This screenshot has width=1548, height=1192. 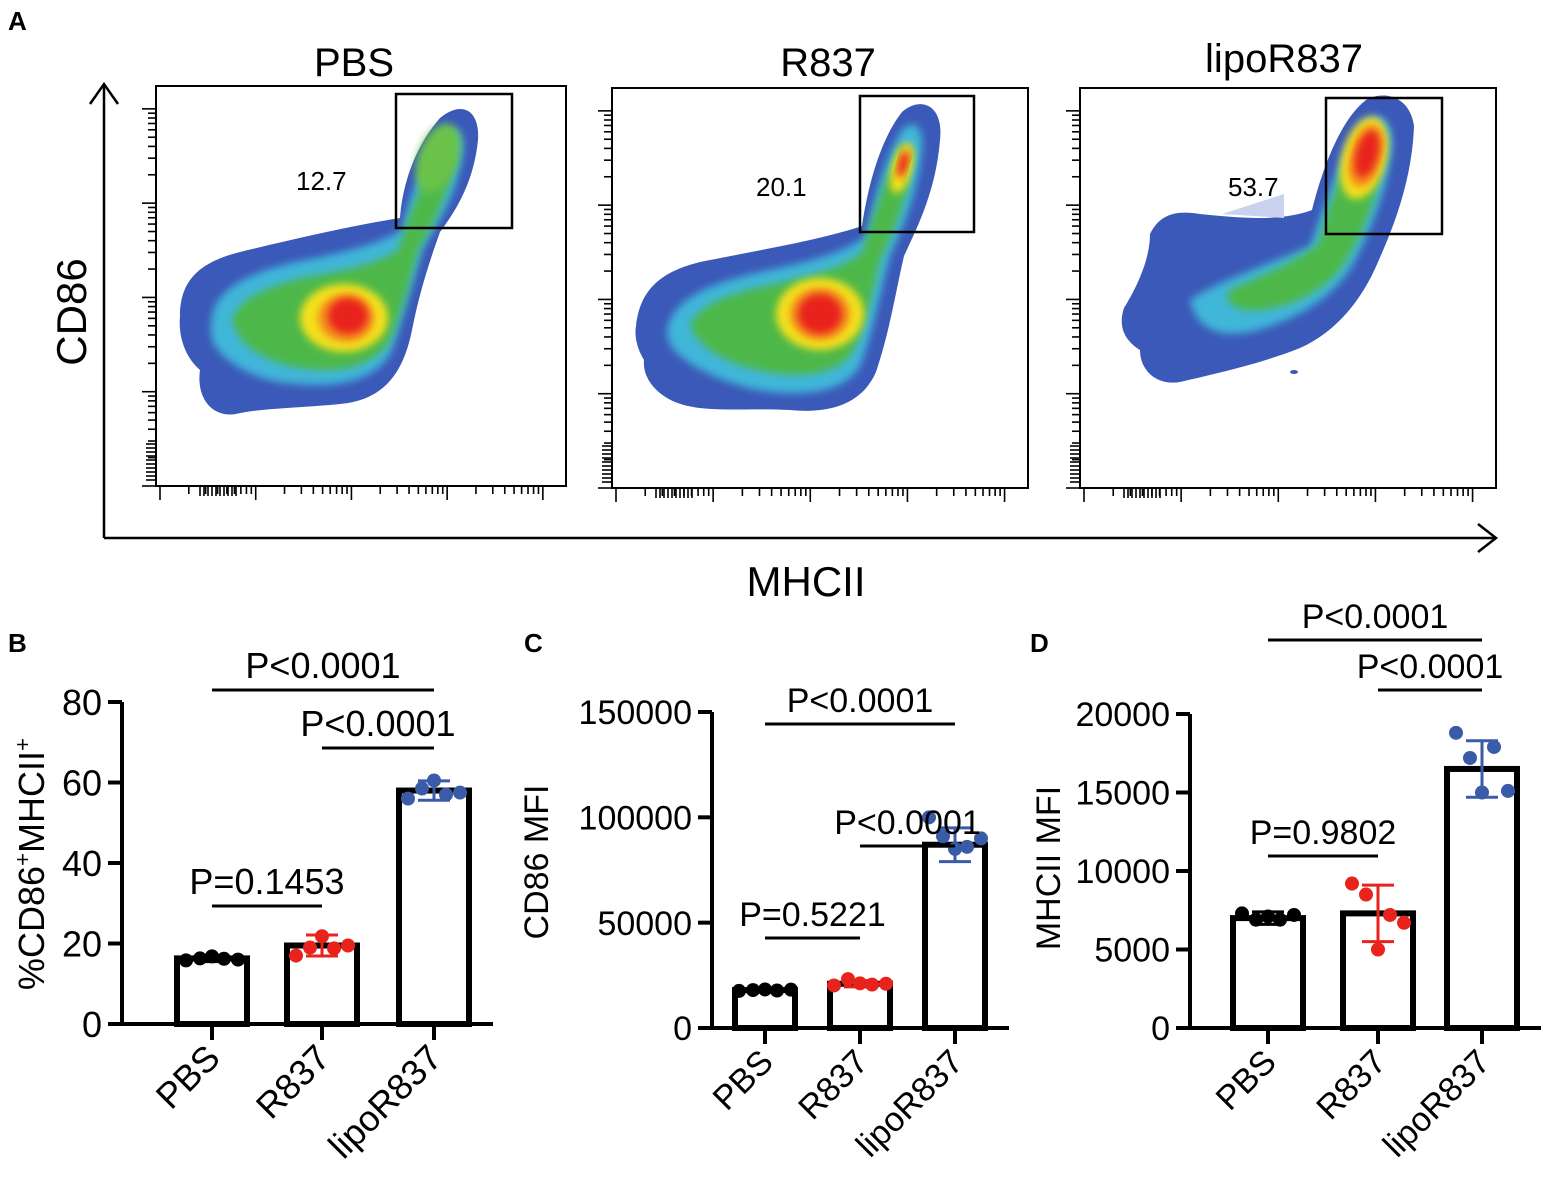 What do you see at coordinates (17, 21) in the screenshot?
I see `panel-label-a: A` at bounding box center [17, 21].